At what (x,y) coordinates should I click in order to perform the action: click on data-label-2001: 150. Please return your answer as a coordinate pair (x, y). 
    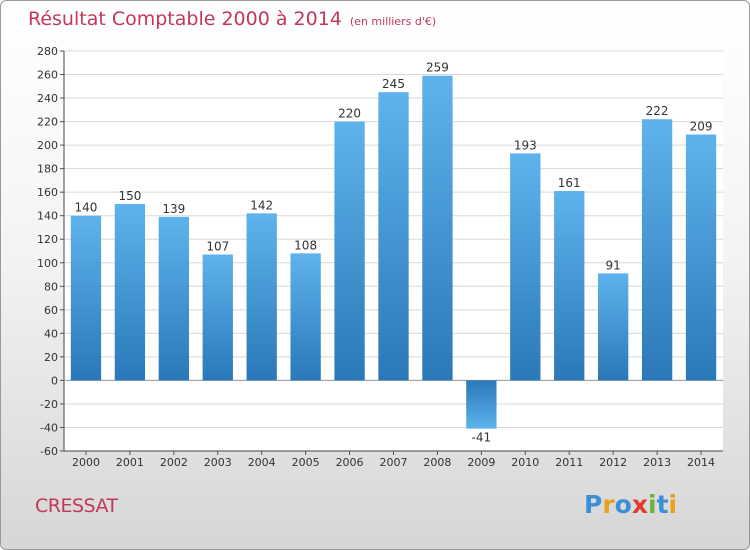
    Looking at the image, I should click on (129, 196).